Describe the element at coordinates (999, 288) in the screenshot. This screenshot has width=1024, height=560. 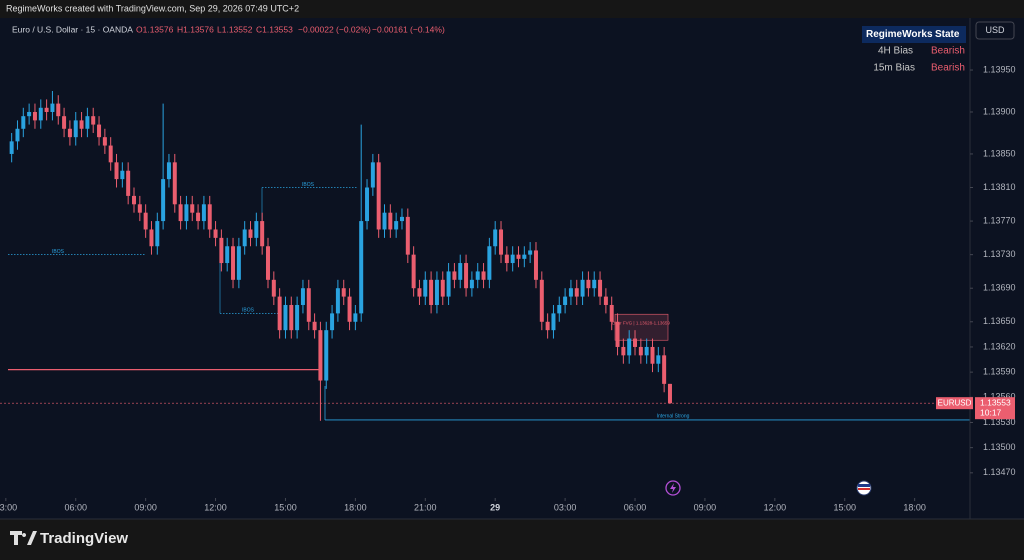
I see `y-tick-label: 1.13690` at that location.